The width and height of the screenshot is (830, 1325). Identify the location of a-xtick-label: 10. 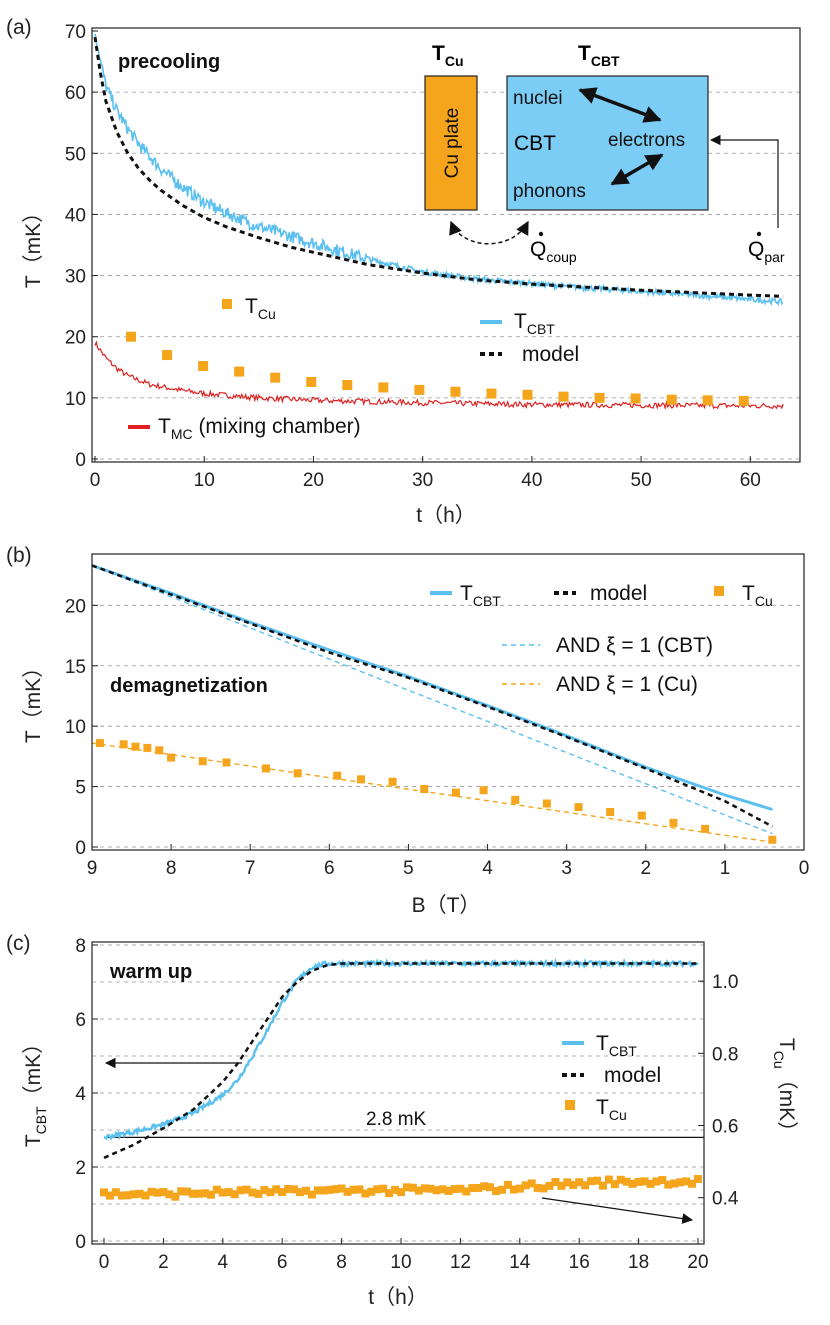
(204, 480).